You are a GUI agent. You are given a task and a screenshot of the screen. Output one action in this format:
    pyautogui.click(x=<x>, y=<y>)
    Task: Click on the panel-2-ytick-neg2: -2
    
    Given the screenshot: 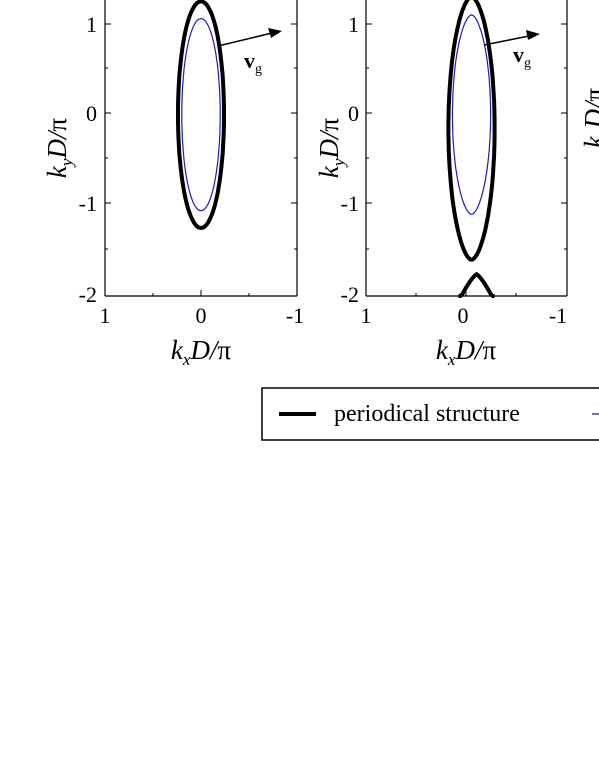 What is the action you would take?
    pyautogui.click(x=350, y=294)
    